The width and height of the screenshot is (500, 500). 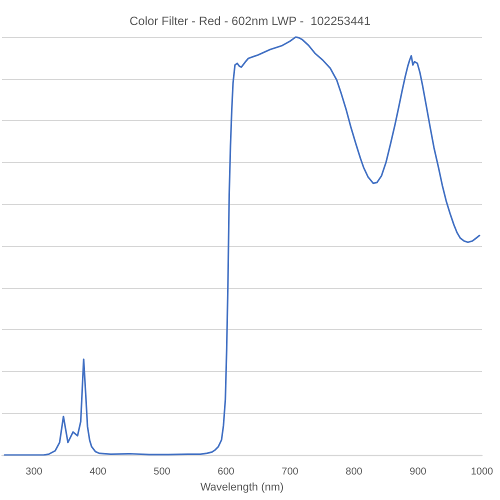 What do you see at coordinates (290, 472) in the screenshot?
I see `x-tick-label: 700` at bounding box center [290, 472].